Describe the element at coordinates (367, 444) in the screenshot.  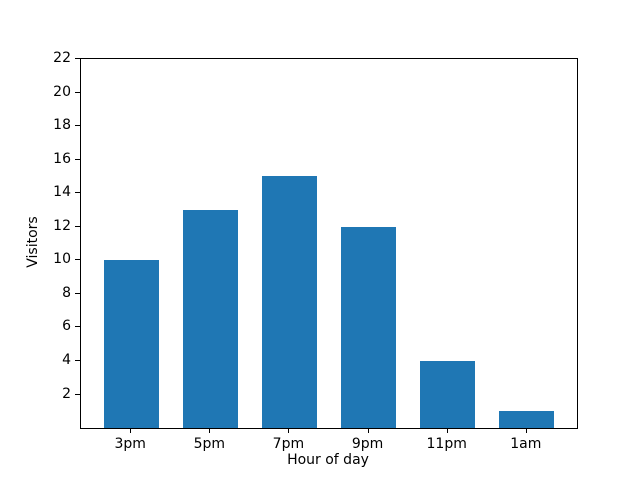
I see `x-tick-label: 9pm` at that location.